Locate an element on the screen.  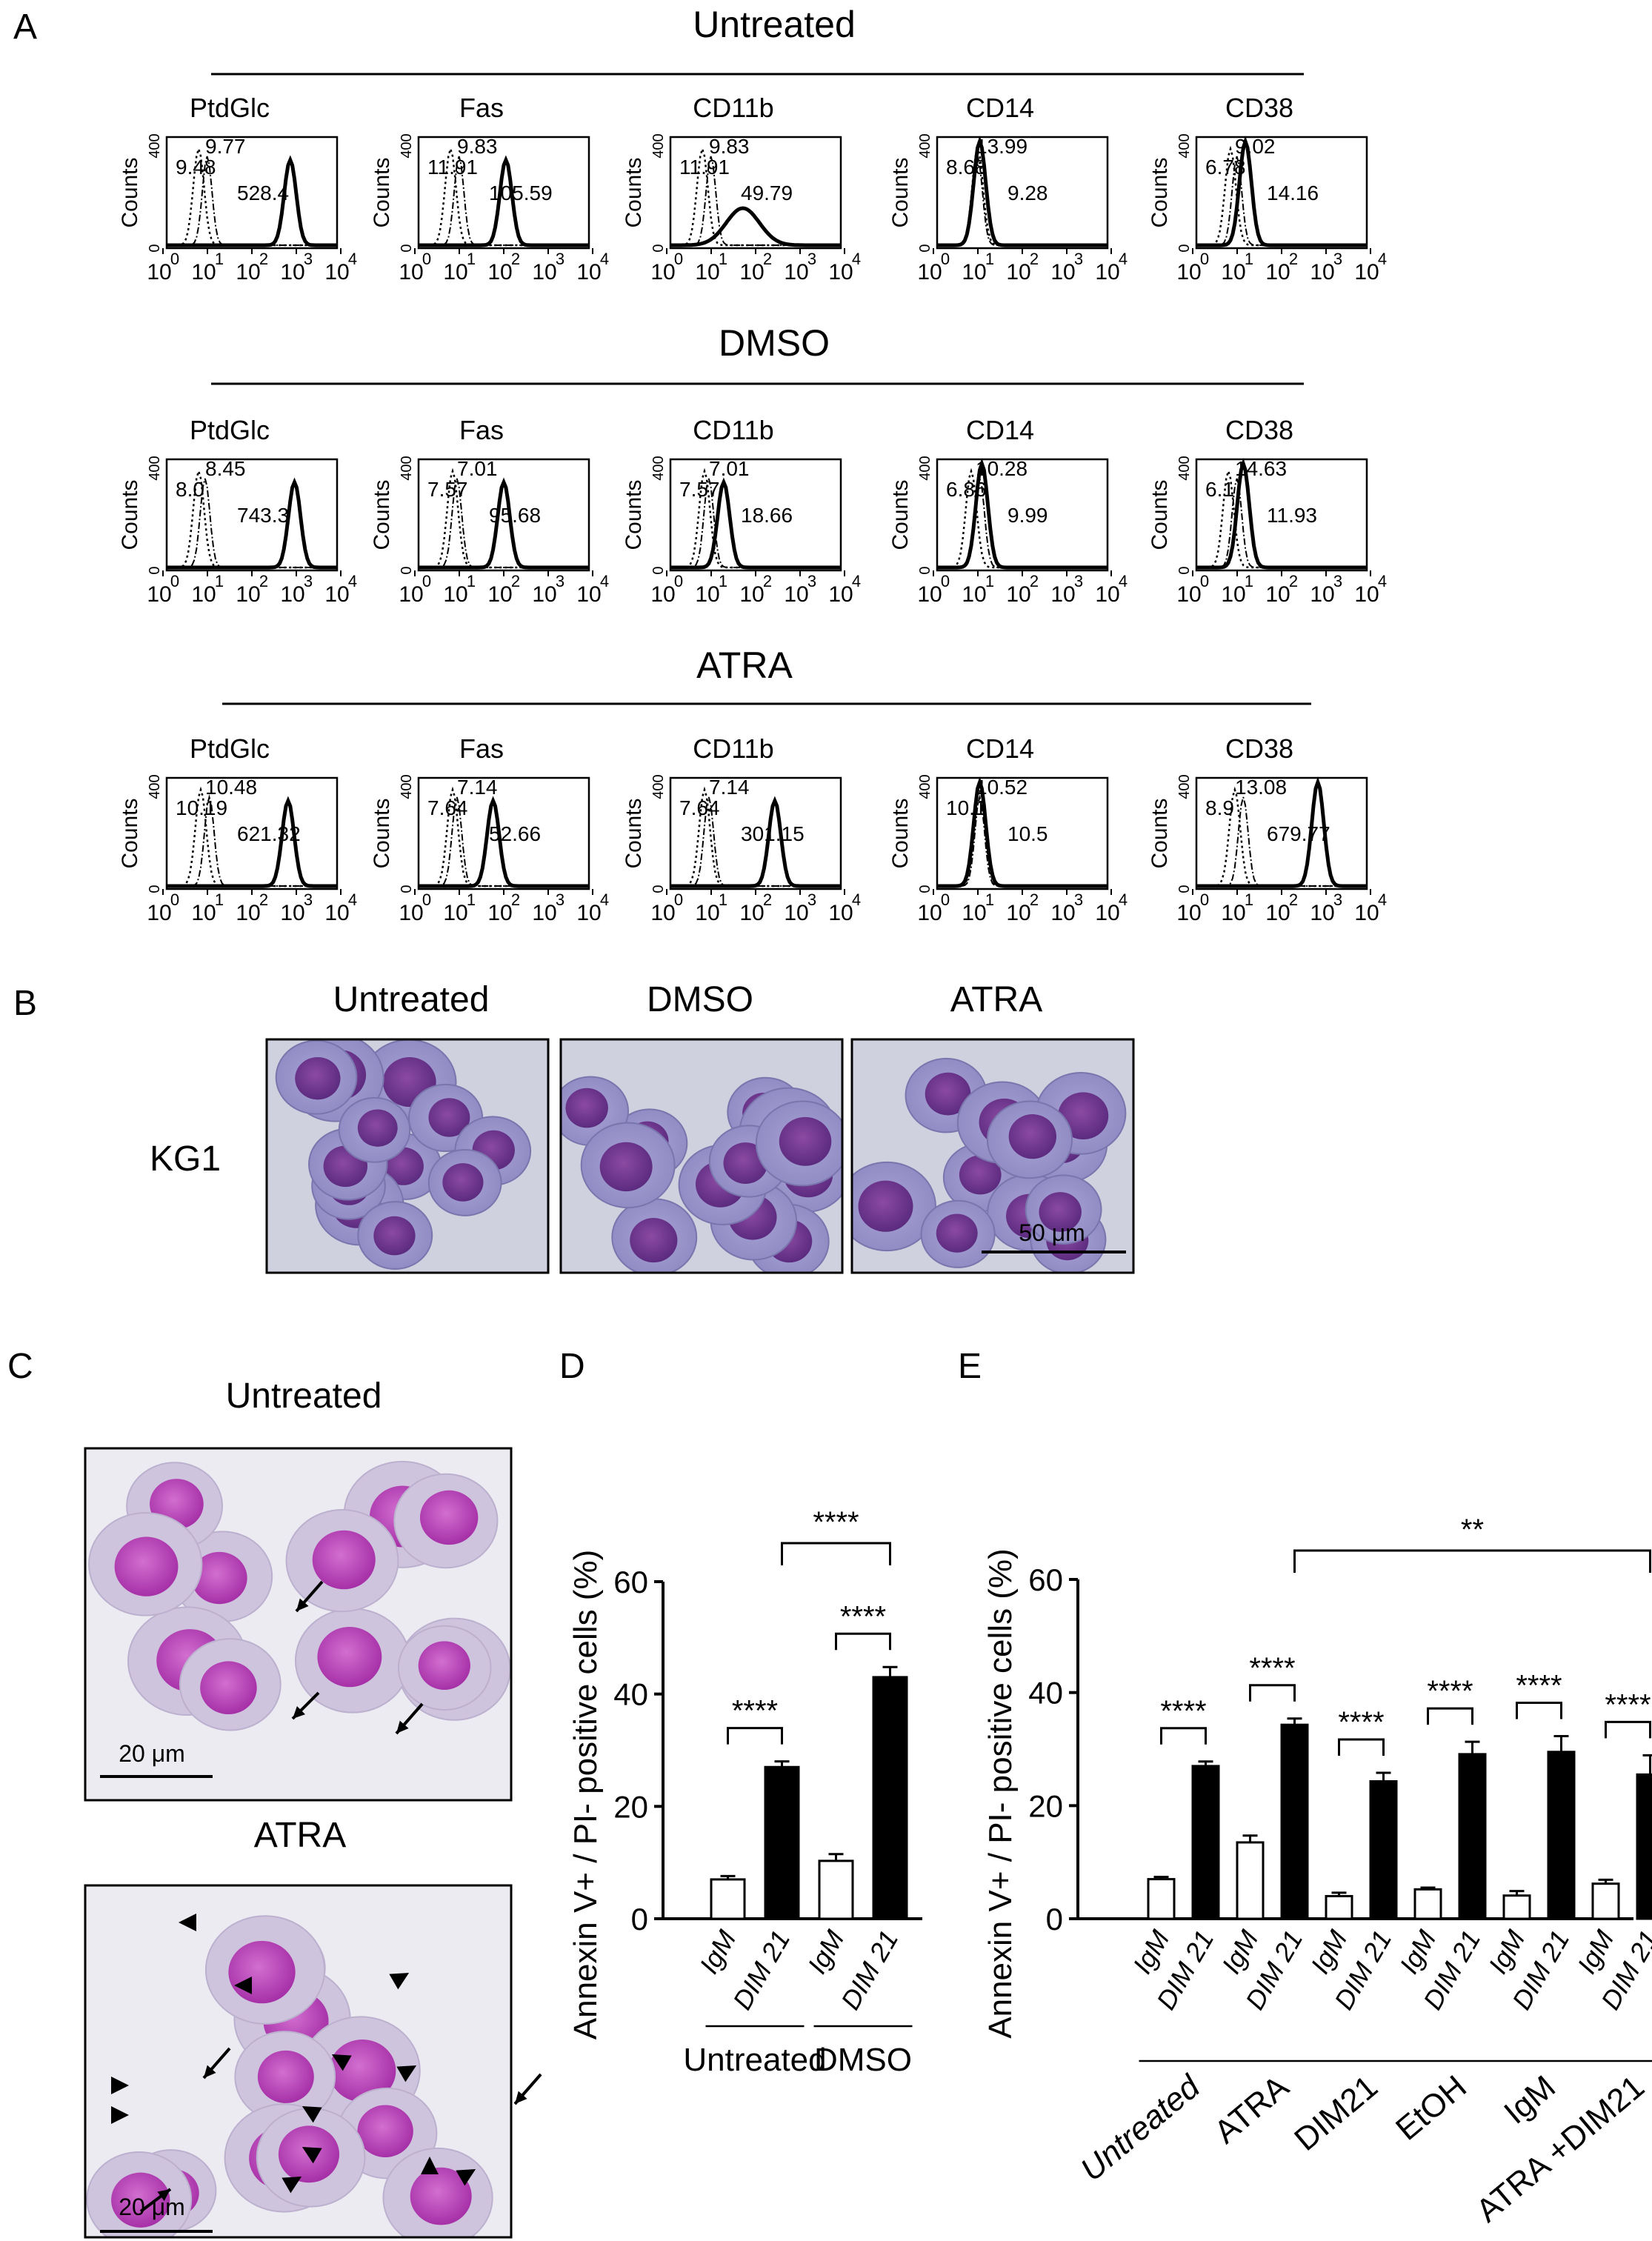
panel-b-row-label: KG1 is located at coordinates (185, 1159).